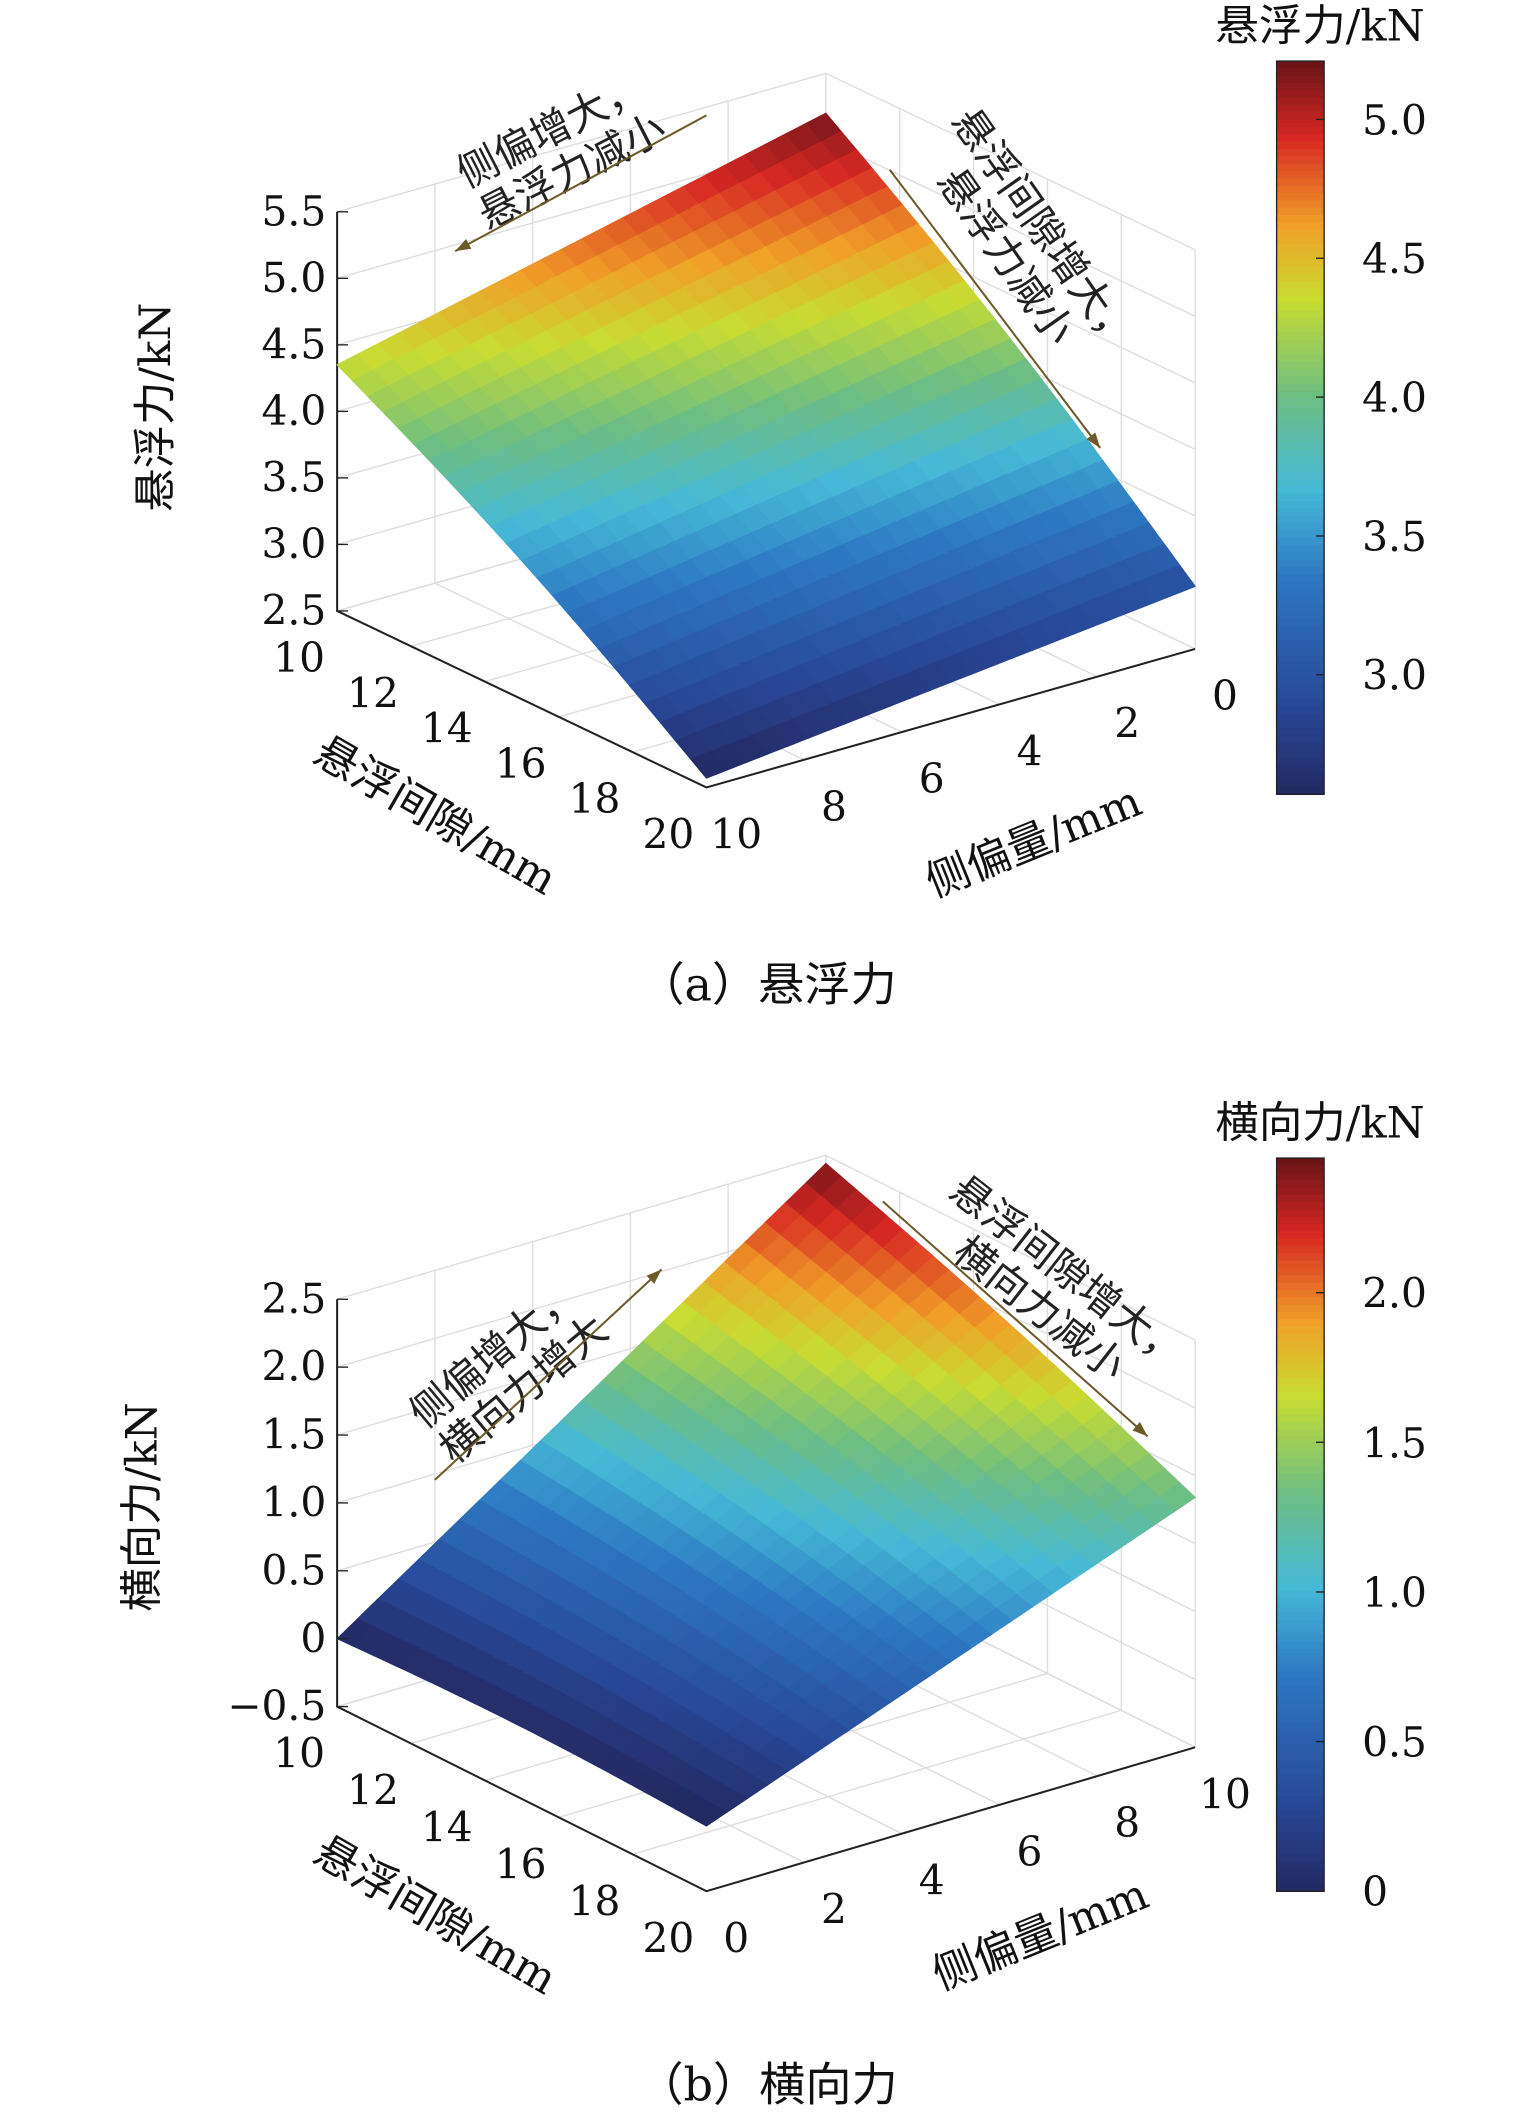  What do you see at coordinates (293, 1435) in the screenshot?
I see `z-tick-label: 1.5` at bounding box center [293, 1435].